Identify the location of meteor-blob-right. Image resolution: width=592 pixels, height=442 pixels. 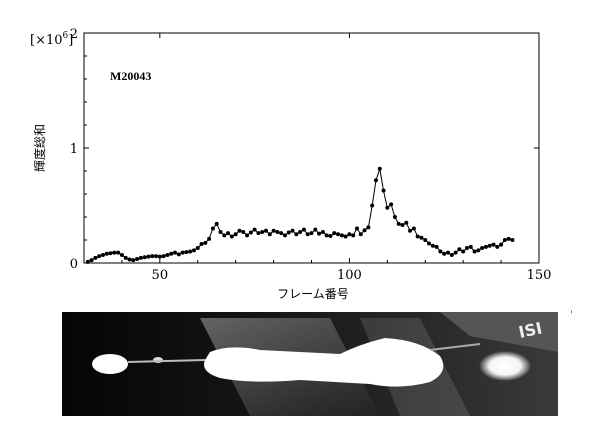
(505, 366).